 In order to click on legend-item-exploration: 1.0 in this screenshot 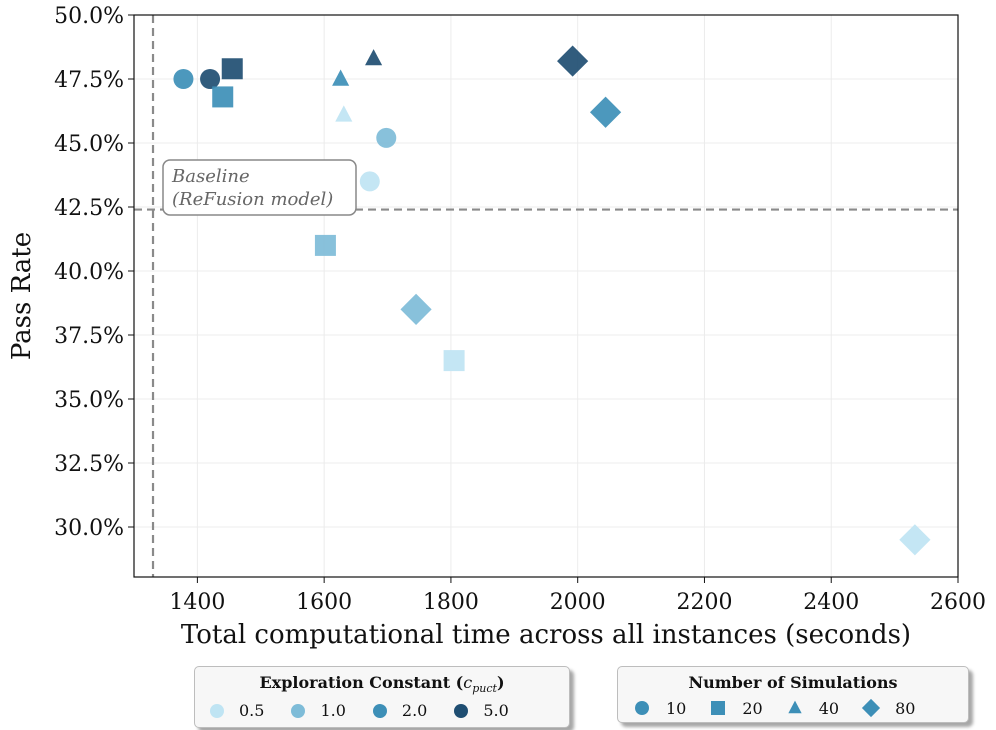, I will do `click(318, 711)`.